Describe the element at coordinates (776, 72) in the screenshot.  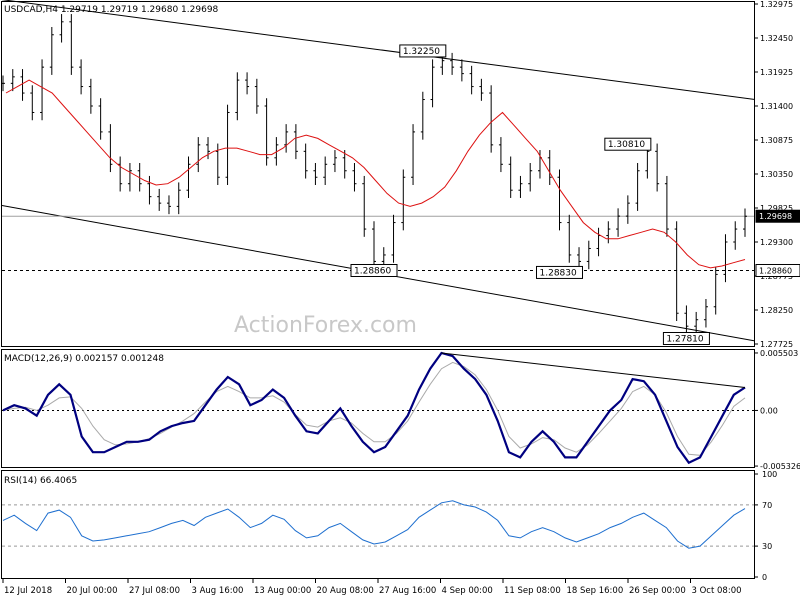
I see `price-axis-label: 1.31925` at that location.